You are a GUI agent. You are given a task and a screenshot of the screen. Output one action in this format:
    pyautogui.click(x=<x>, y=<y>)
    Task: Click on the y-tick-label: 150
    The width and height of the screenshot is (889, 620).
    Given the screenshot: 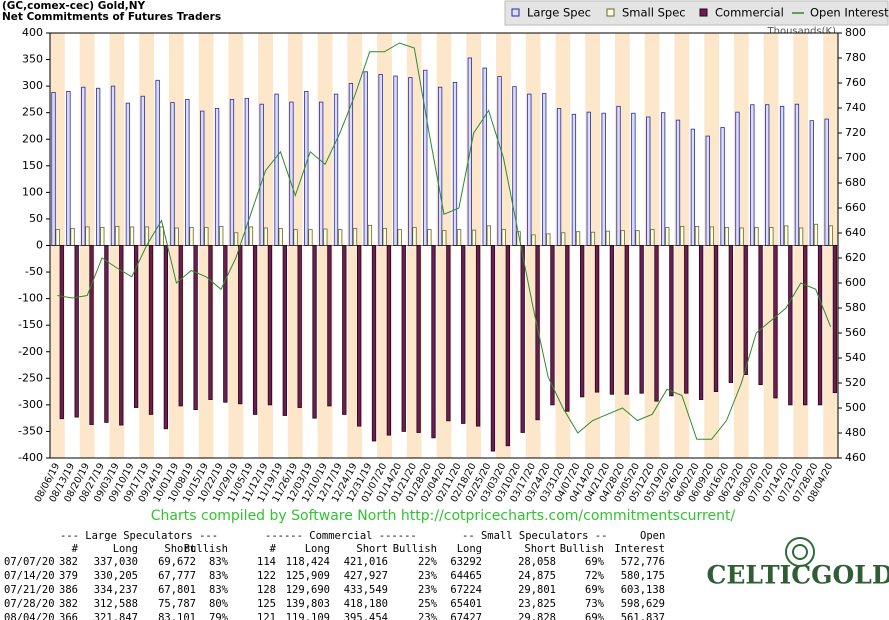 What is the action you would take?
    pyautogui.click(x=32, y=165)
    